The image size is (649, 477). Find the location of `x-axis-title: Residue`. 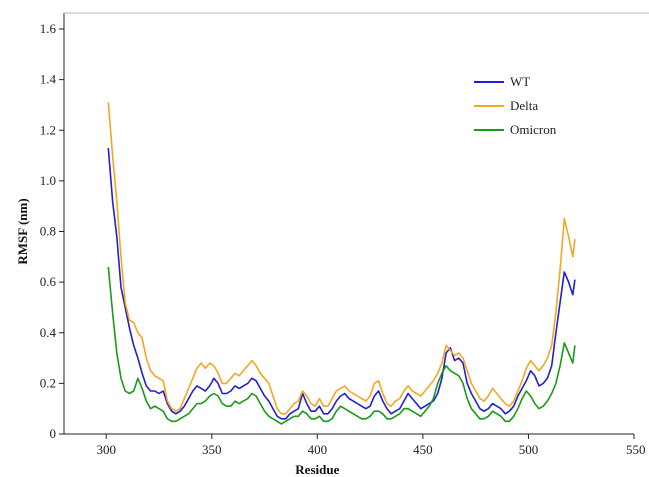

x-axis-title: Residue is located at coordinates (317, 469).